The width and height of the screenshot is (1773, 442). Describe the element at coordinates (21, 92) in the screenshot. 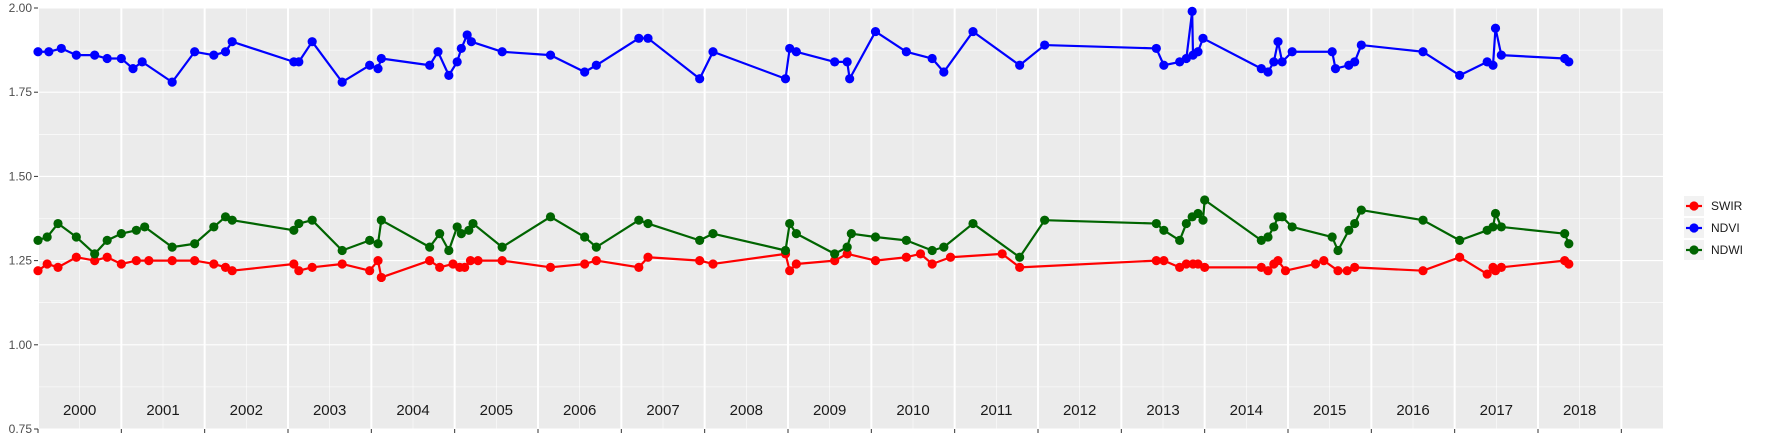

I see `y-tick-label: 1.75` at that location.